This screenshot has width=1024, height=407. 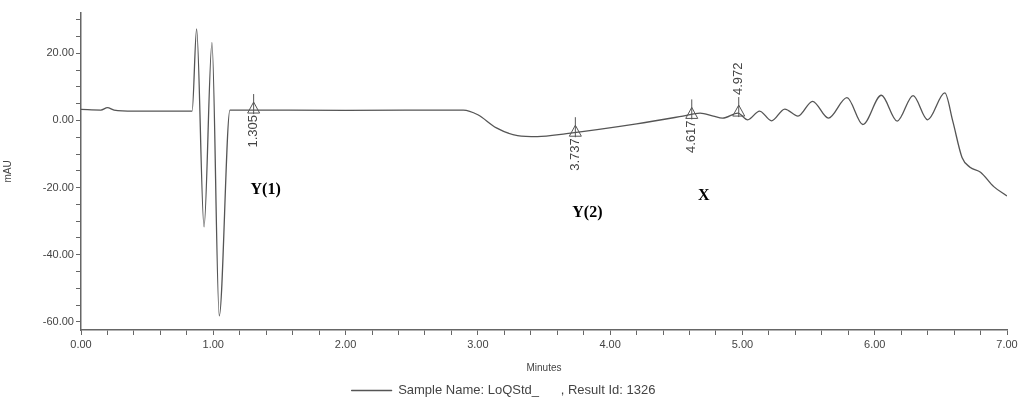 What do you see at coordinates (478, 343) in the screenshot?
I see `x-tick-label: 3.00` at bounding box center [478, 343].